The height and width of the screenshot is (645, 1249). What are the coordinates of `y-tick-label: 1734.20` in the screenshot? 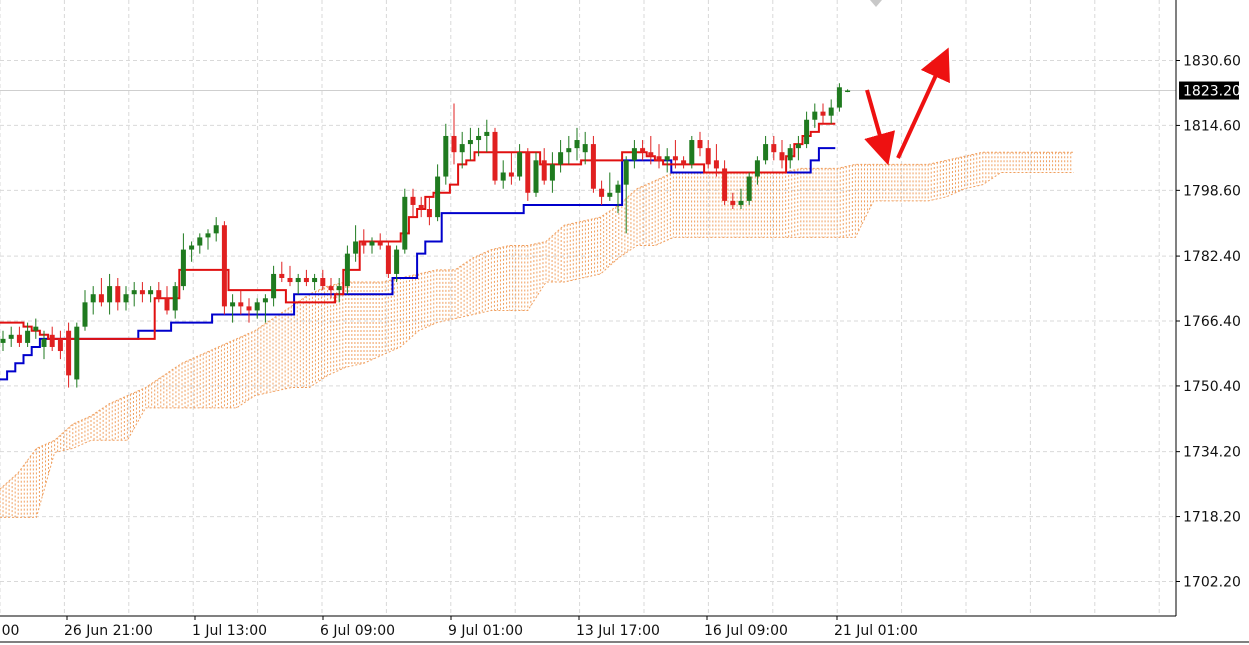 It's located at (1212, 453).